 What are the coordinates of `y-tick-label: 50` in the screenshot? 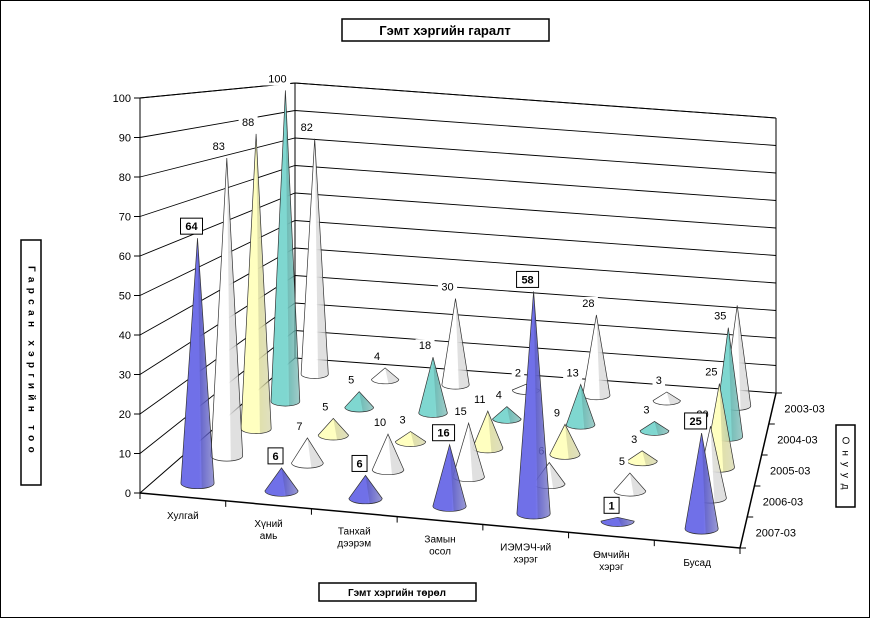 It's located at (125, 297).